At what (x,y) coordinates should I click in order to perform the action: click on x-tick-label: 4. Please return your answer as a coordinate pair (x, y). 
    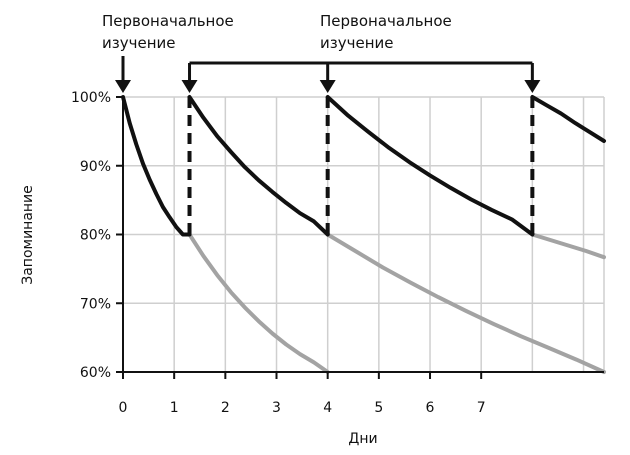
    Looking at the image, I should click on (327, 408).